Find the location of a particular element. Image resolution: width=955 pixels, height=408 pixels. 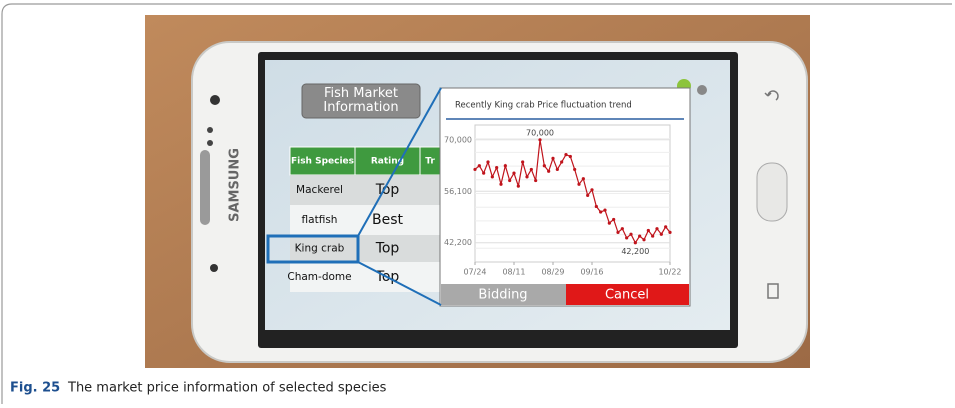

x-tick-label: 08/29 is located at coordinates (552, 272).